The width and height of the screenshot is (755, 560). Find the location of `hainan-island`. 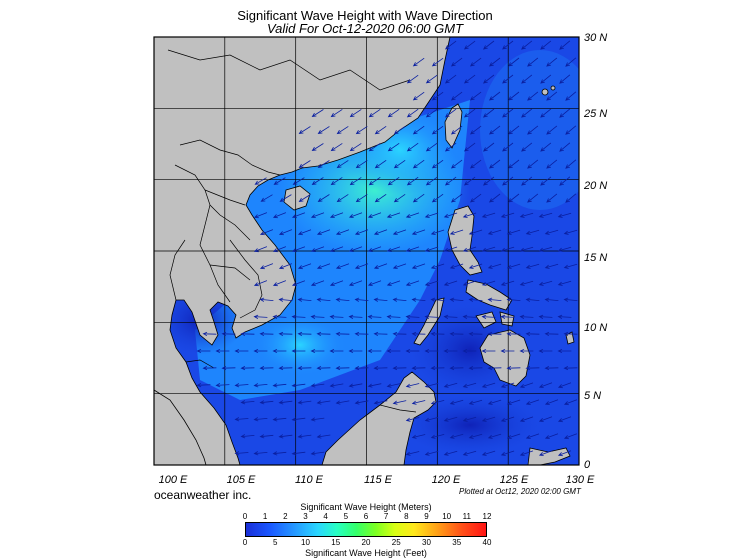

hainan-island is located at coordinates (297, 198).